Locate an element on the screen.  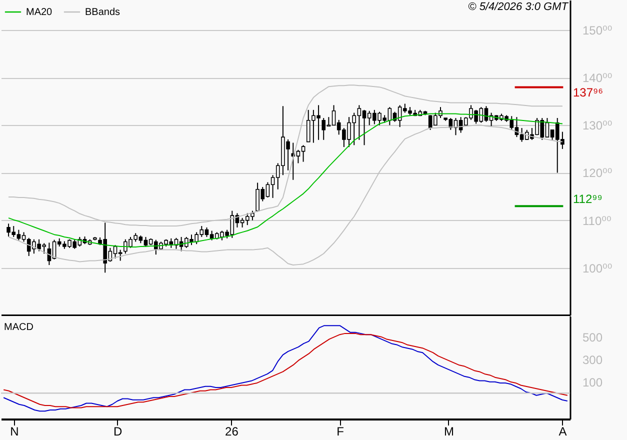
y-tick-label: 140⁰⁰ is located at coordinates (597, 78).